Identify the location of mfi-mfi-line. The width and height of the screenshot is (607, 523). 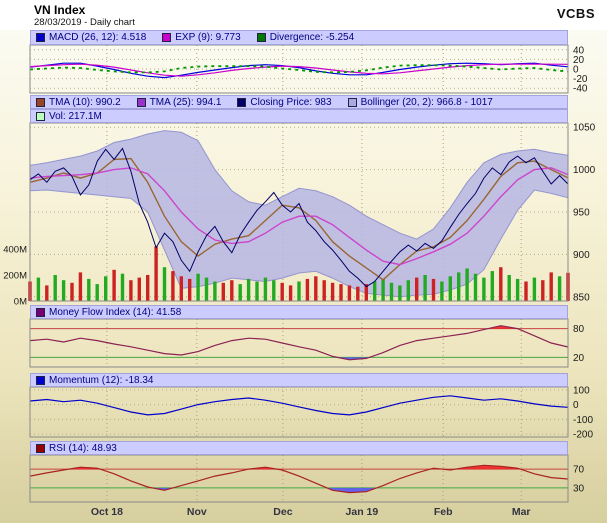
(299, 343).